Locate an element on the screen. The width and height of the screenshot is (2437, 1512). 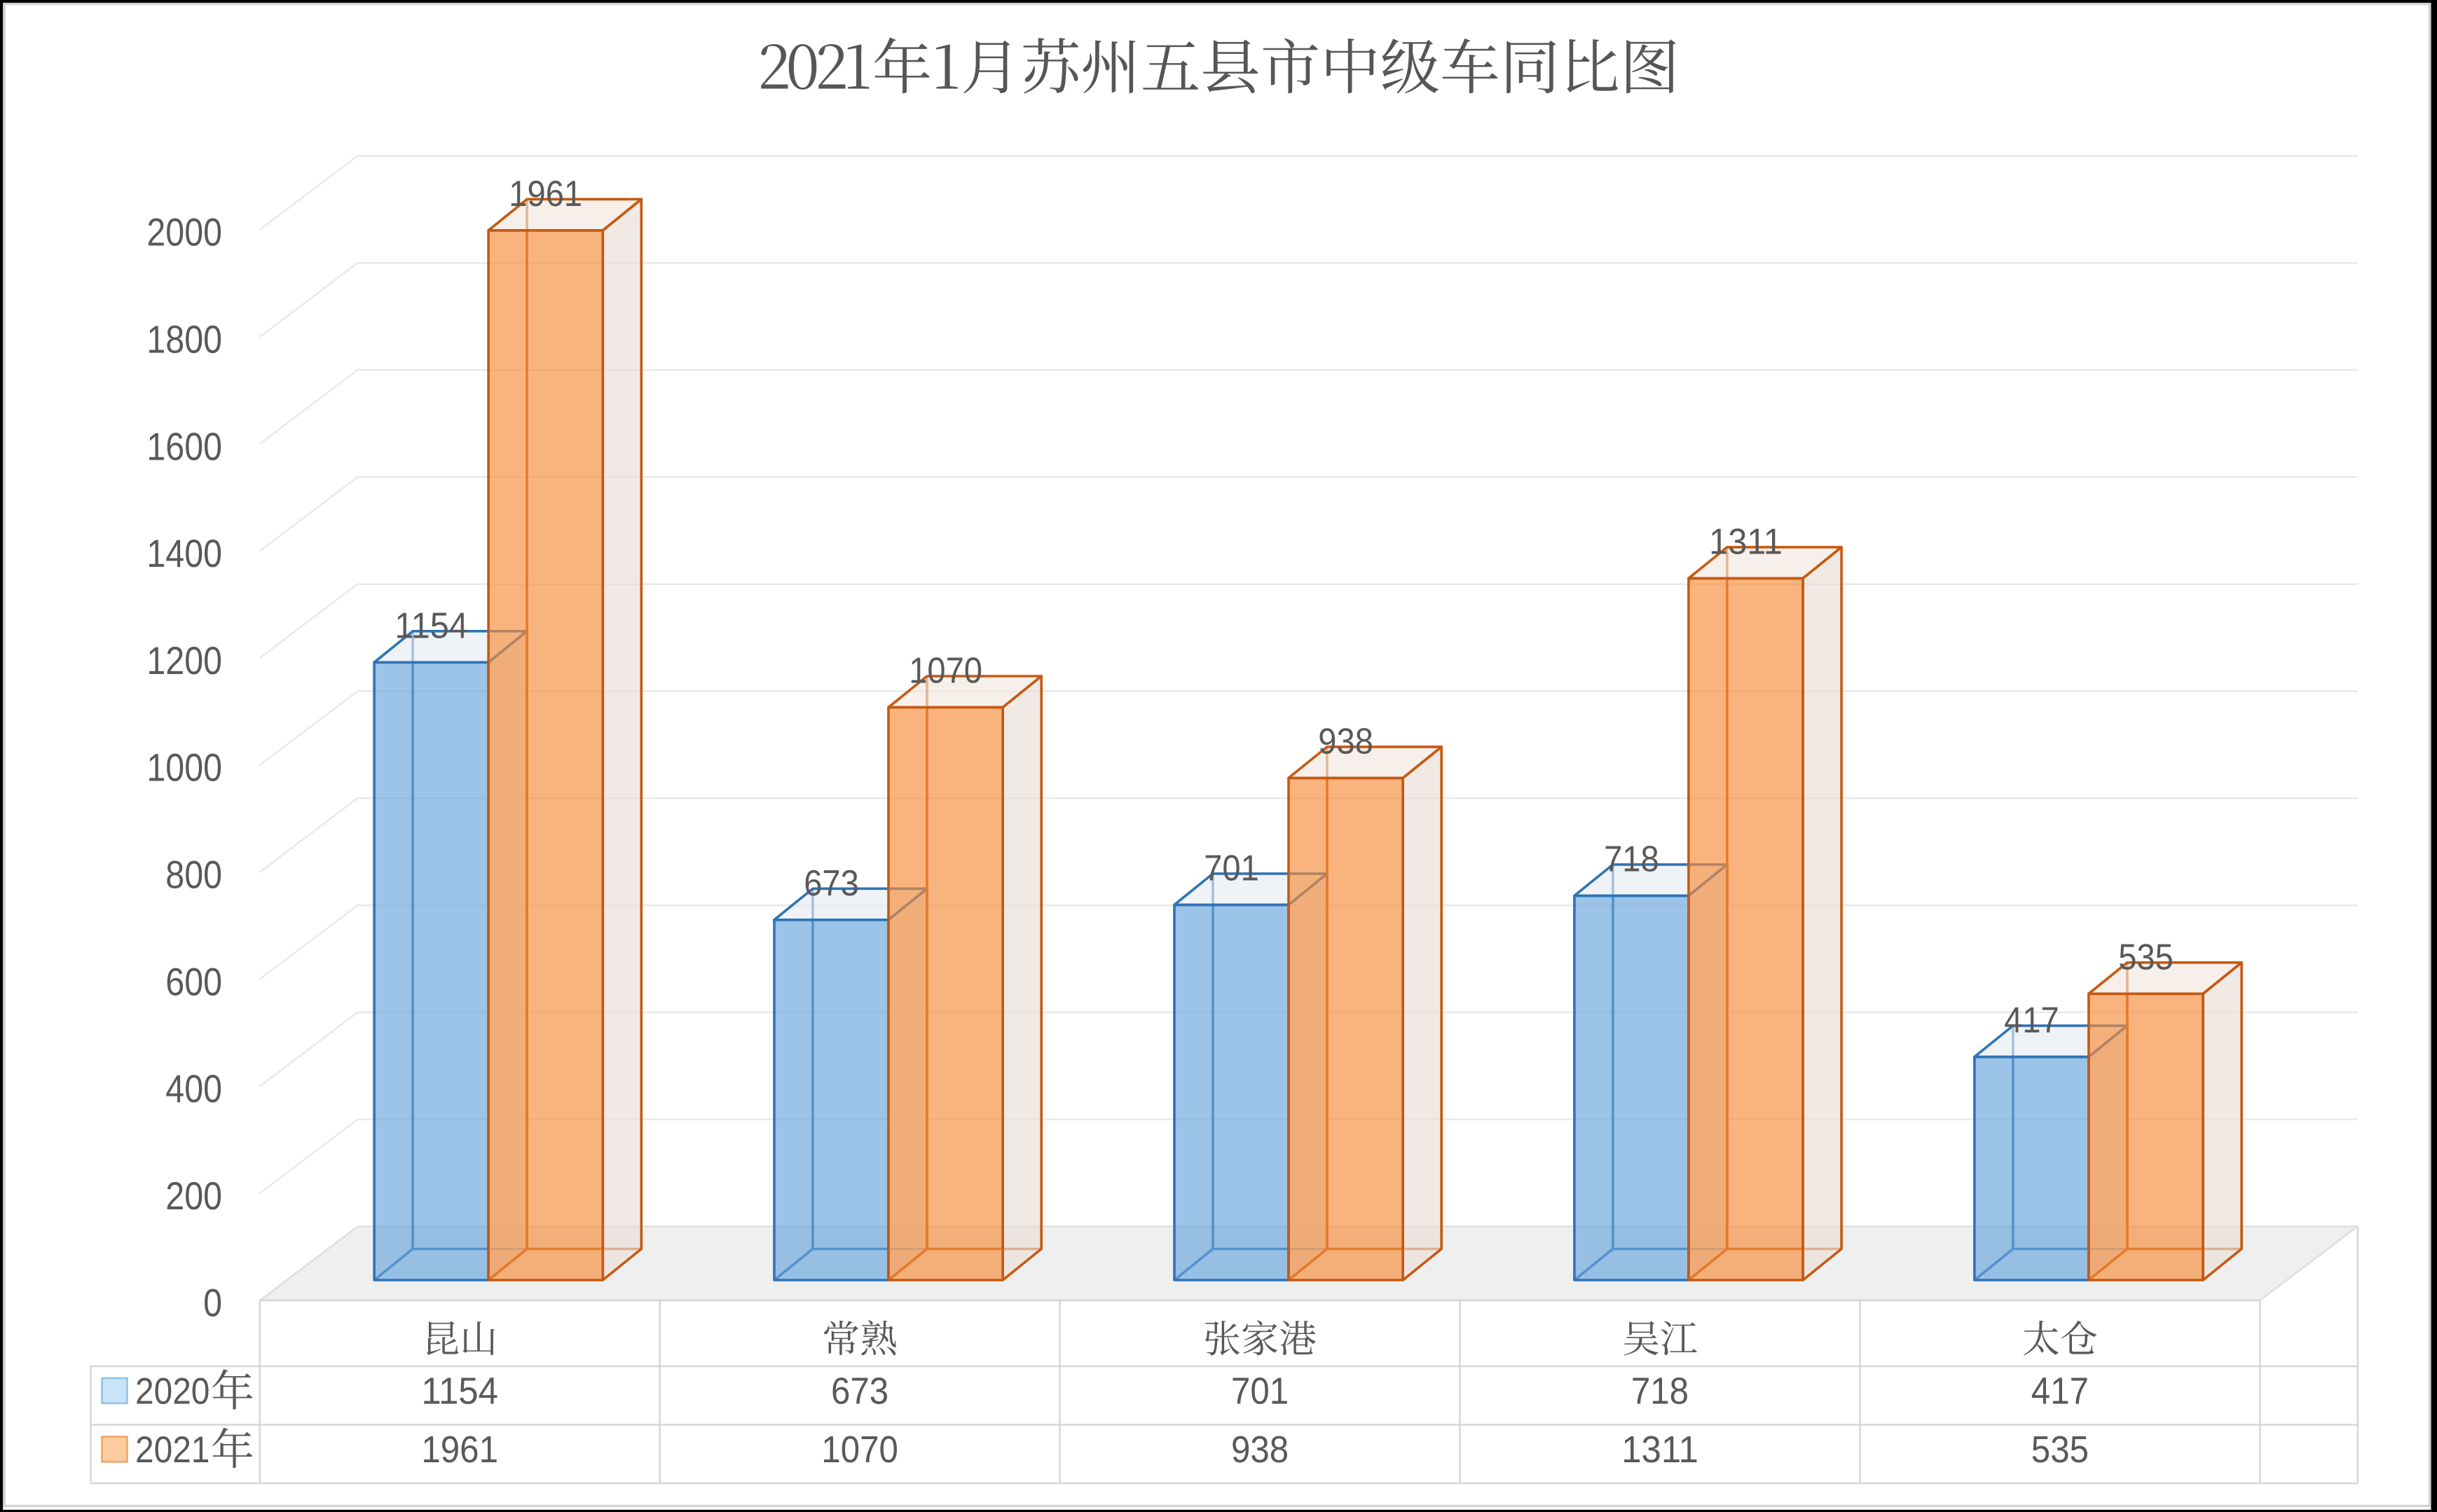
svg-text: 200 is located at coordinates (193, 1196).